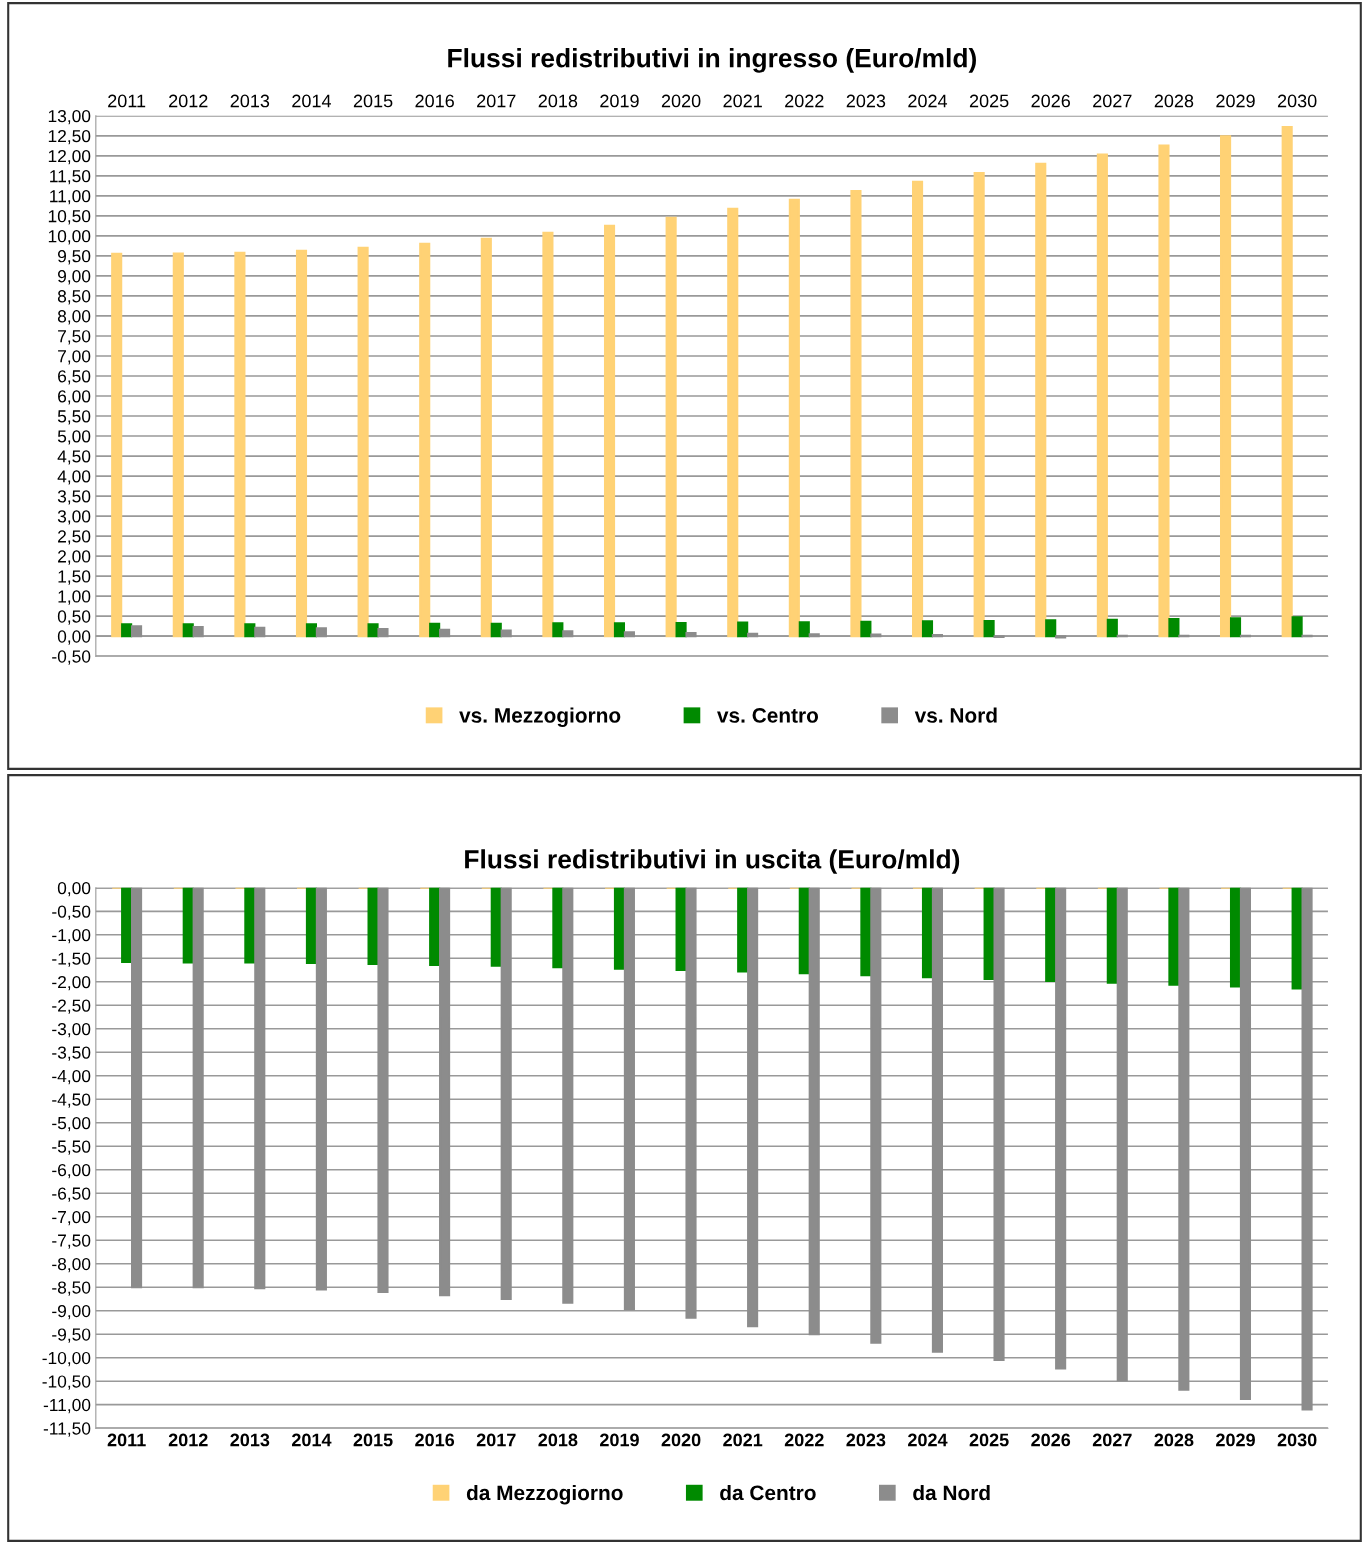  I want to click on legend-label: vs. Nord, so click(955, 715).